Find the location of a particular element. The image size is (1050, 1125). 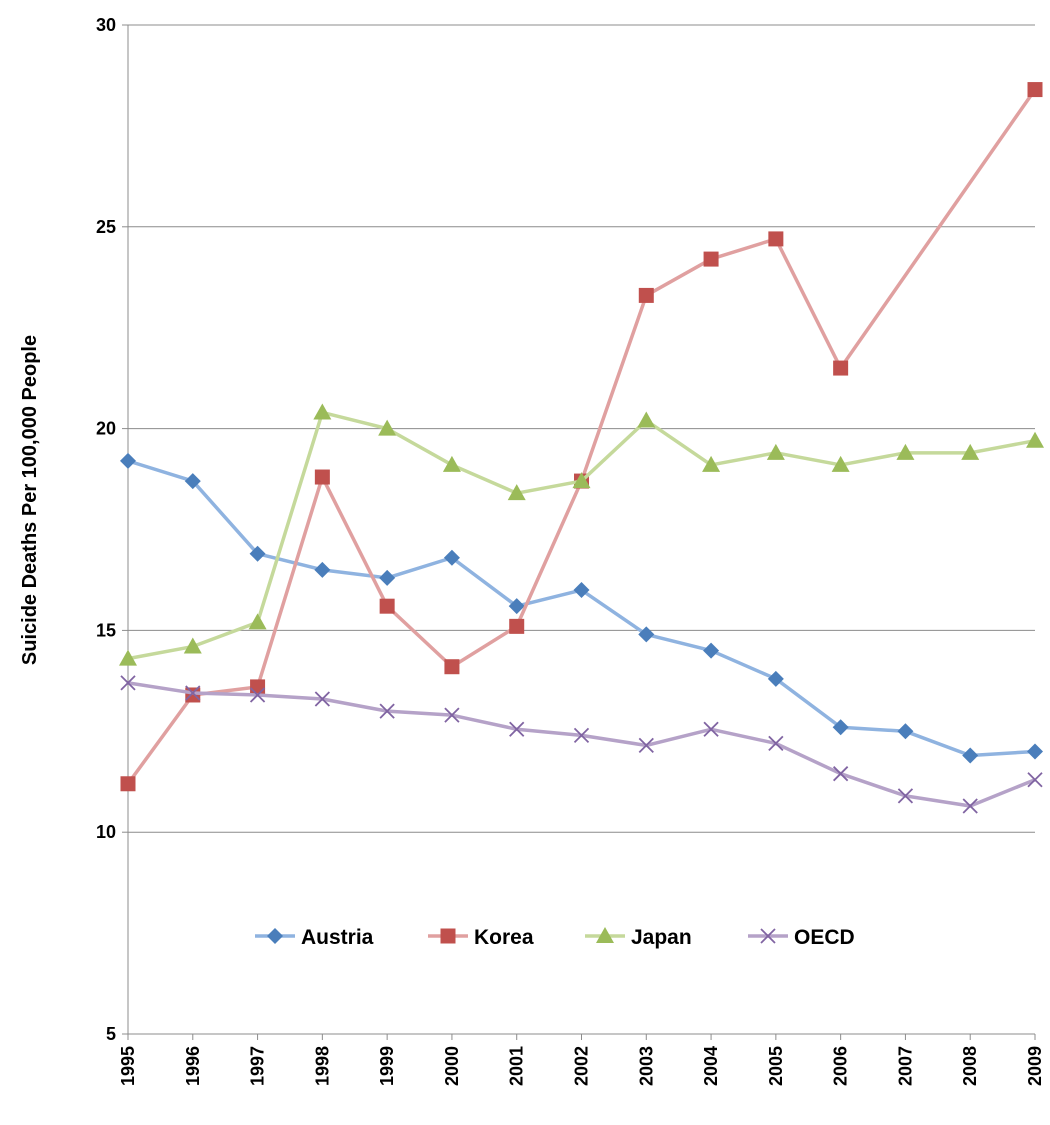

x-tick-label: 1995 is located at coordinates (128, 1066).